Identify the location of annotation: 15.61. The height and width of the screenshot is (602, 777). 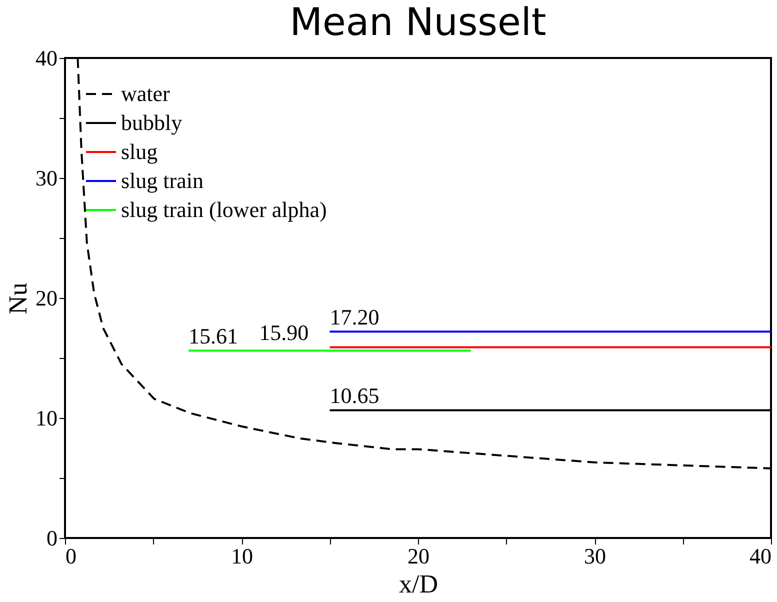
(213, 336).